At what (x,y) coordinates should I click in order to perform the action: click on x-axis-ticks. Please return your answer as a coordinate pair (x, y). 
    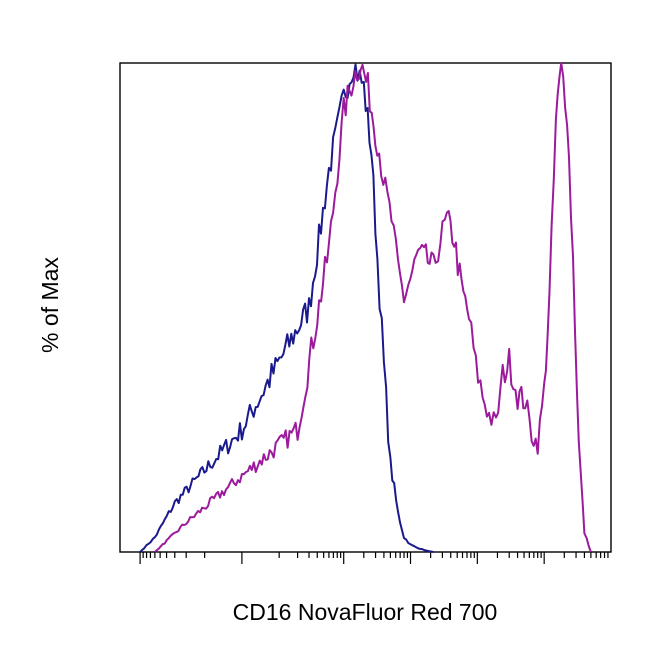
    Looking at the image, I should click on (374, 558).